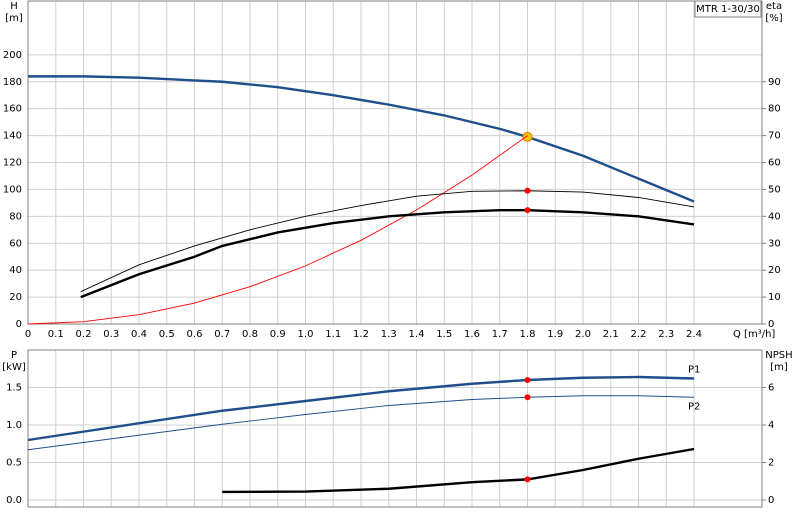  What do you see at coordinates (15, 216) in the screenshot?
I see `y-tick-label: 80` at bounding box center [15, 216].